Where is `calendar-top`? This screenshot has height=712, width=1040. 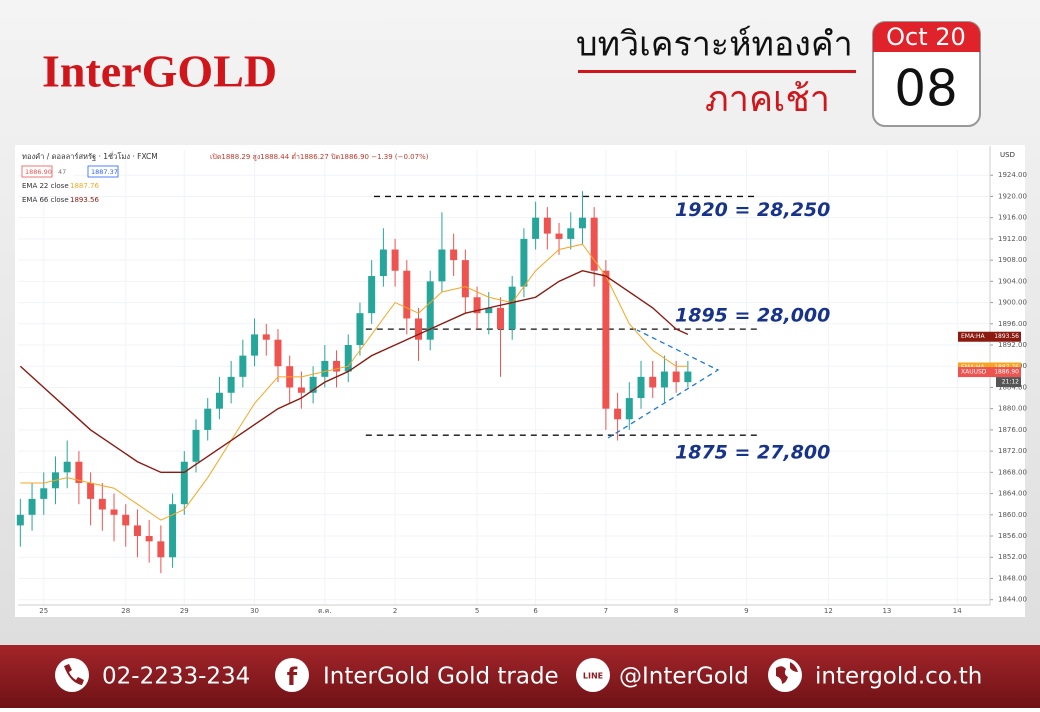 calendar-top is located at coordinates (926, 37).